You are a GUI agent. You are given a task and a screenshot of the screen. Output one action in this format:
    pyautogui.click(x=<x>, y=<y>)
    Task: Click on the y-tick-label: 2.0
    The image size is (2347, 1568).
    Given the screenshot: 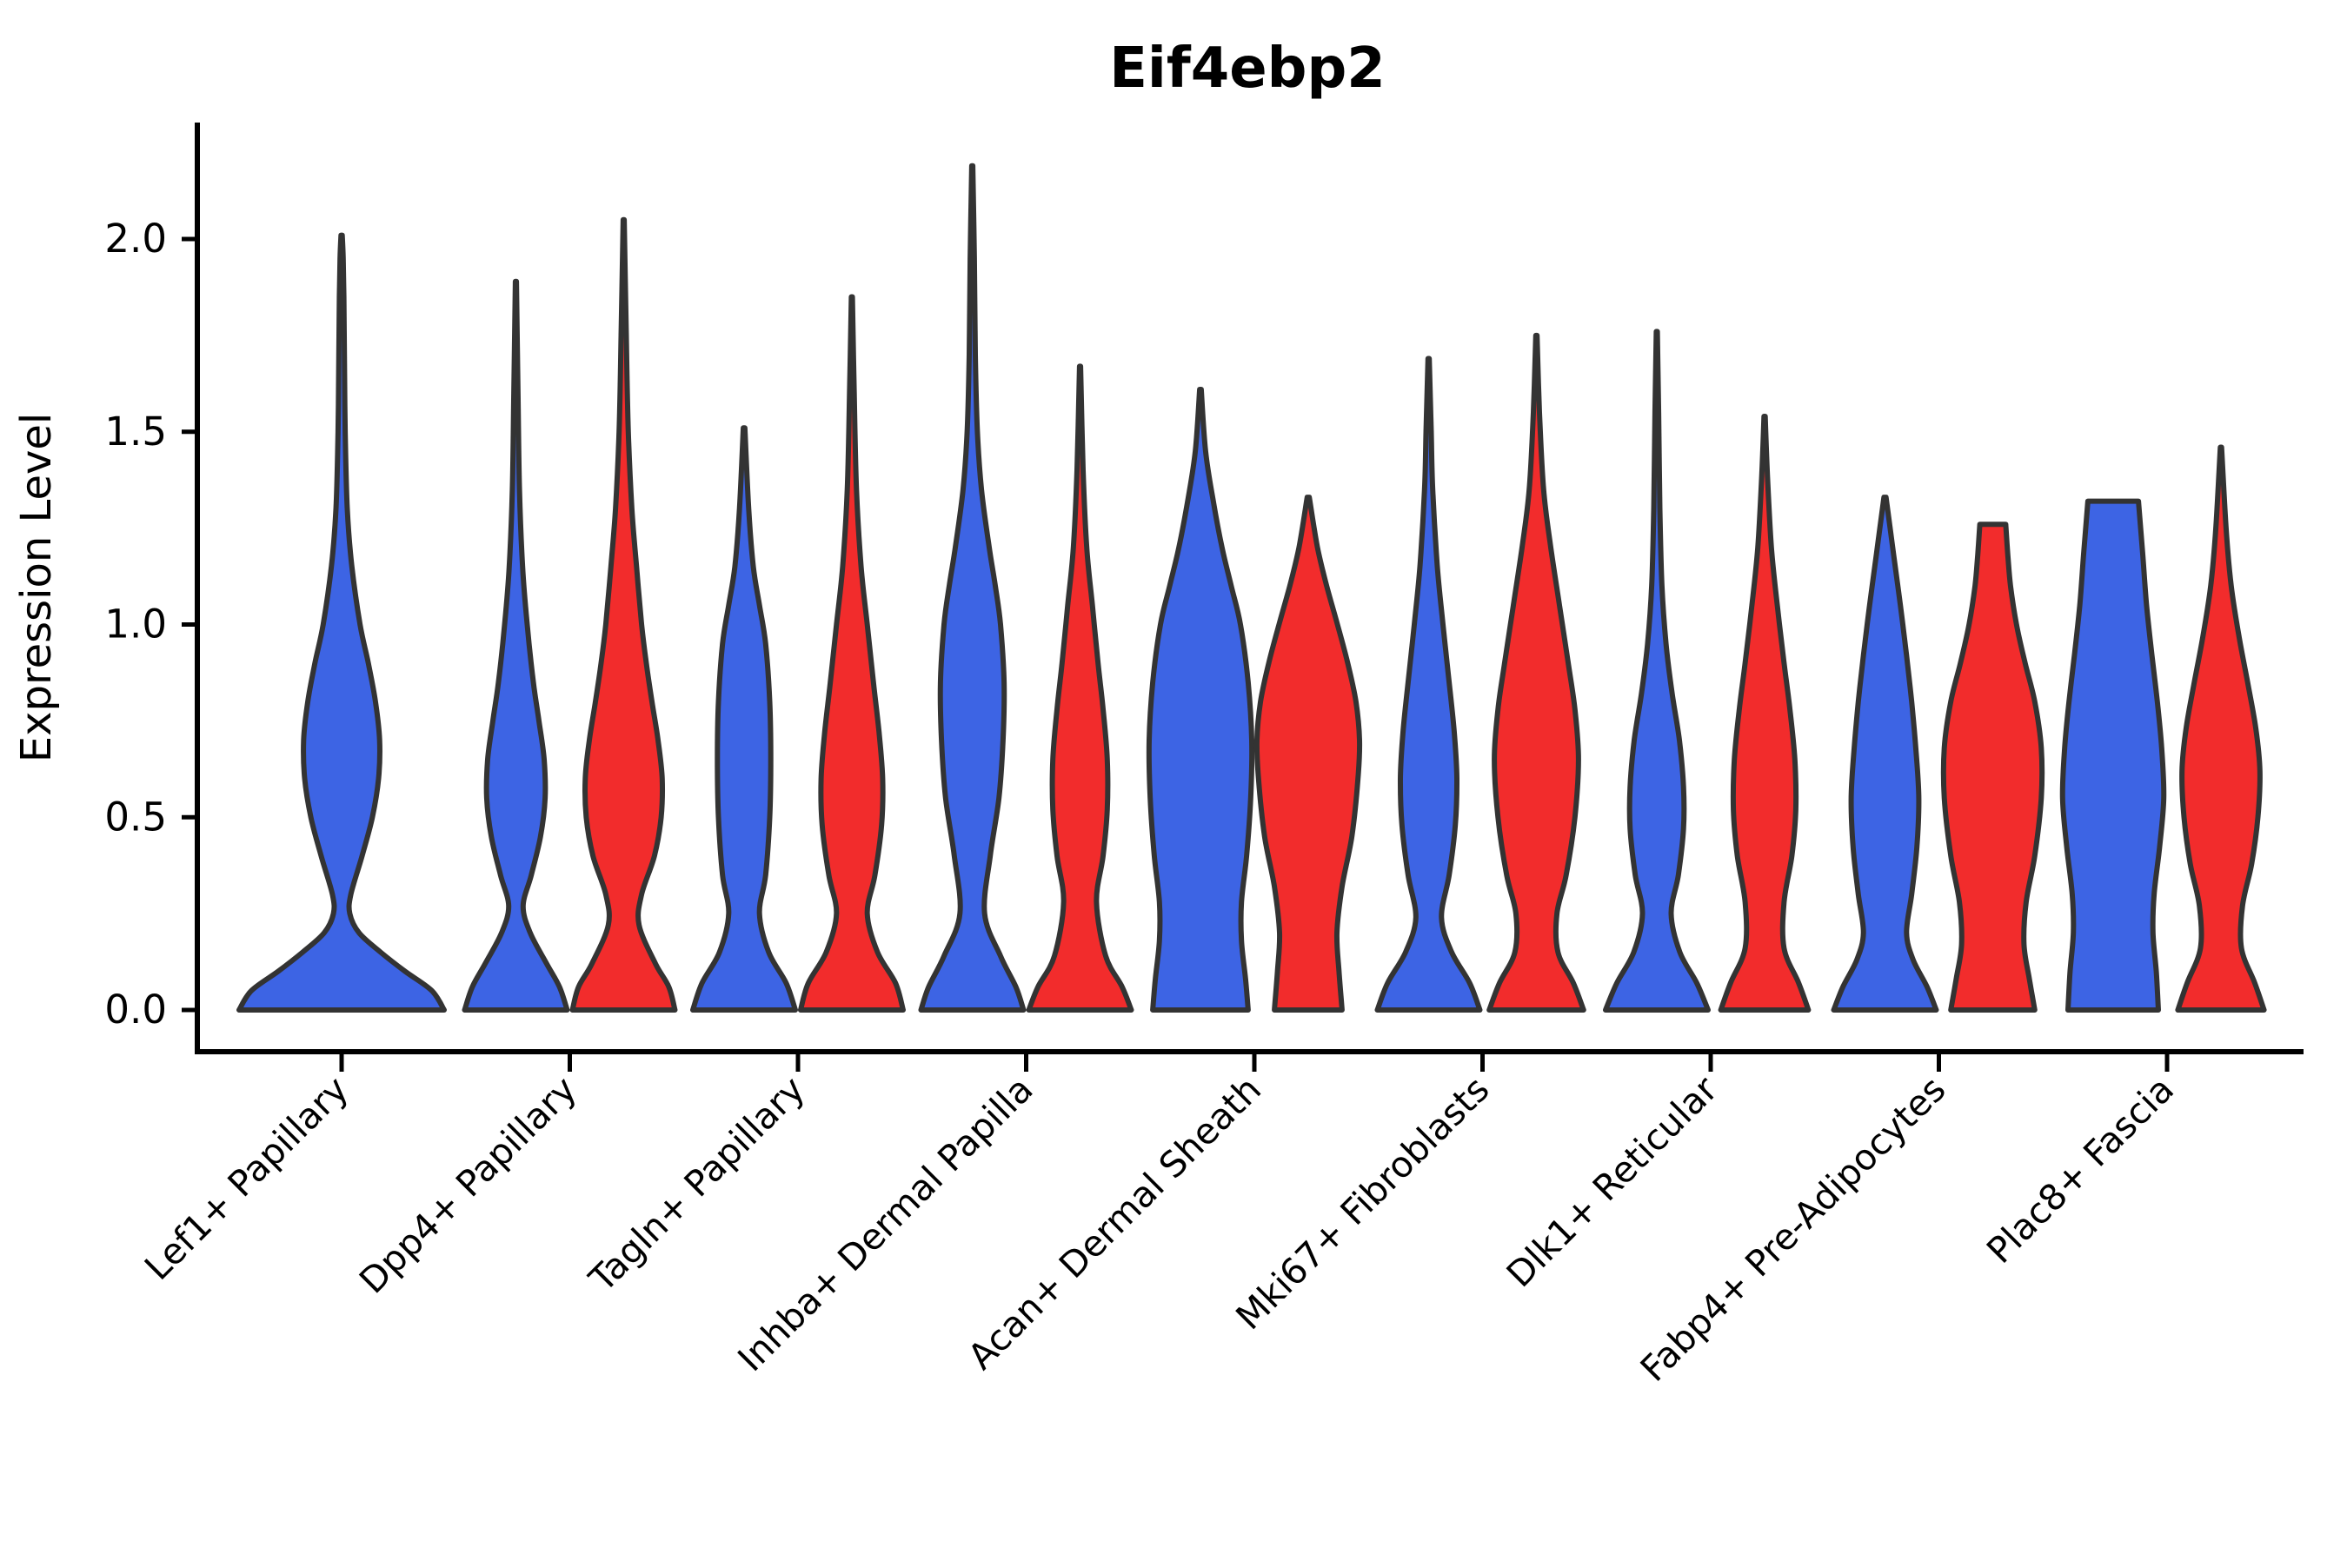 What is the action you would take?
    pyautogui.click(x=135, y=239)
    